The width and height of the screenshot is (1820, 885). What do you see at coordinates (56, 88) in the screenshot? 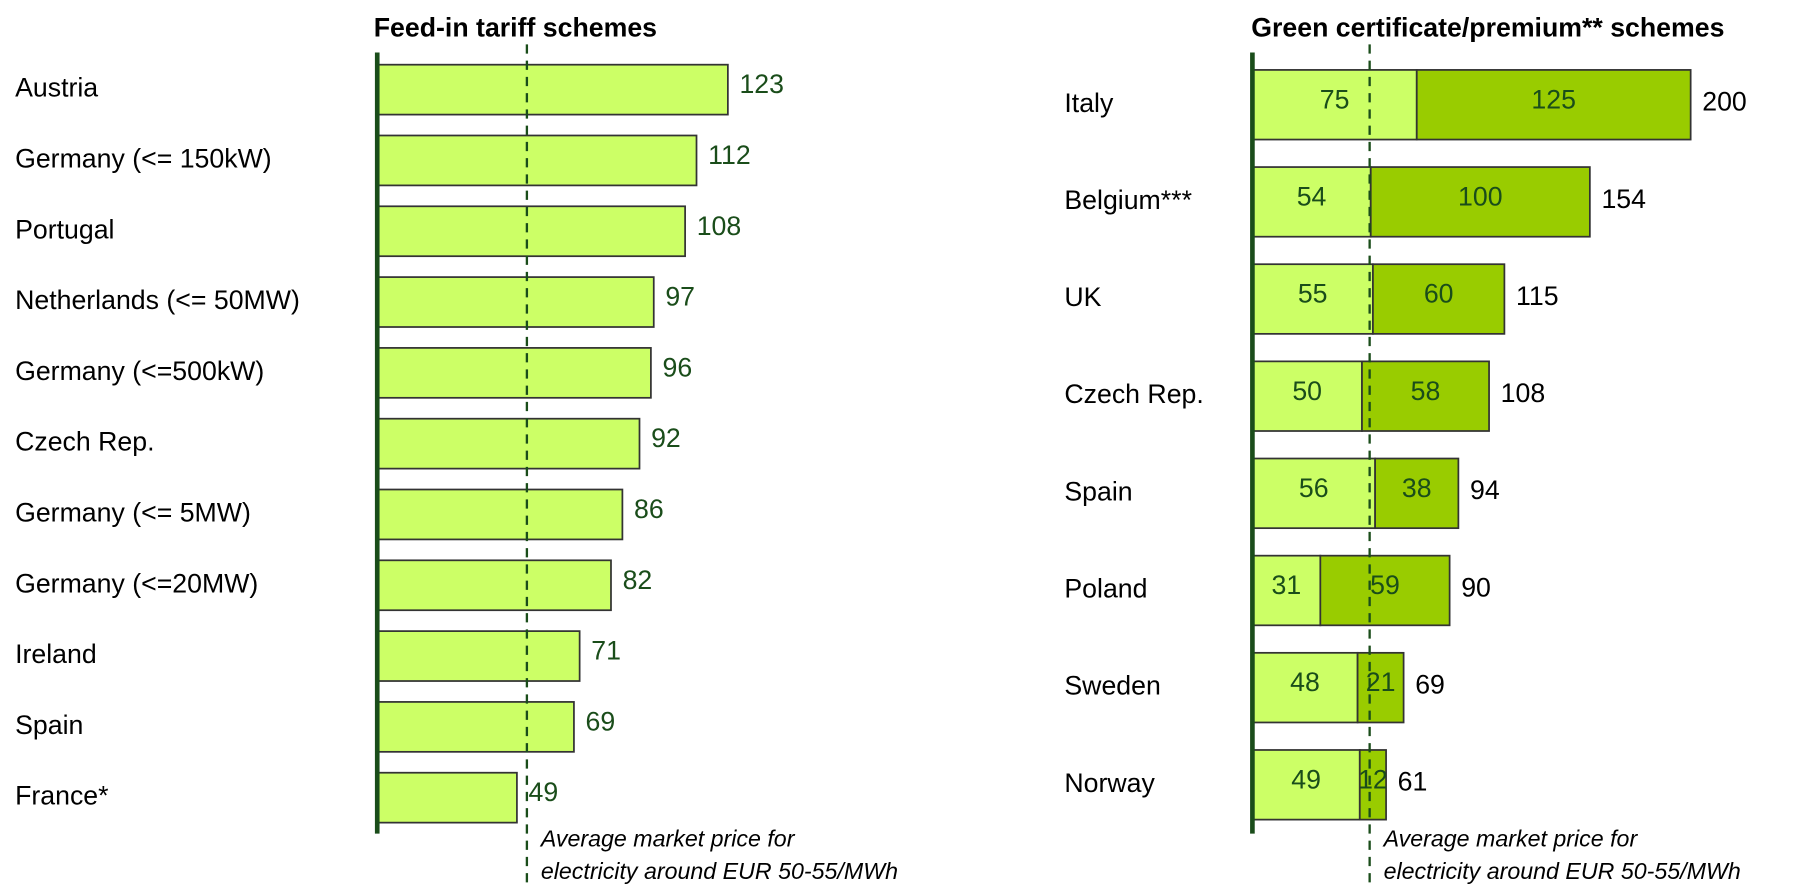
I see `category-label: Austria` at bounding box center [56, 88].